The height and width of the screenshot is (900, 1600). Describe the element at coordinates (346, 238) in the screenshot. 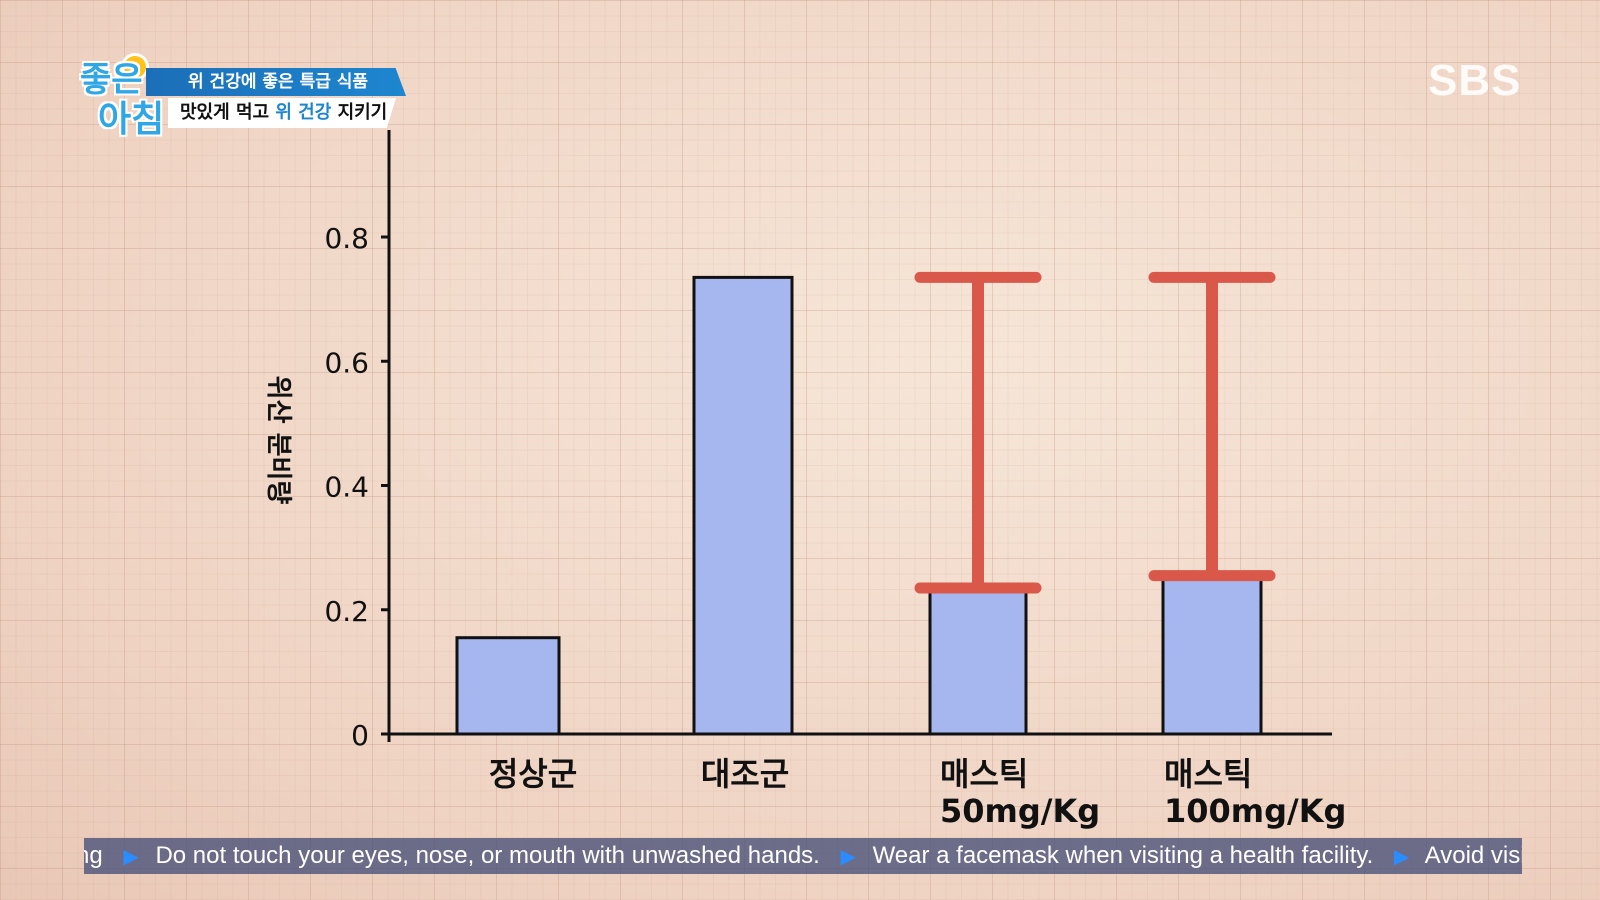

I see `y-tick-label: 0.8` at that location.